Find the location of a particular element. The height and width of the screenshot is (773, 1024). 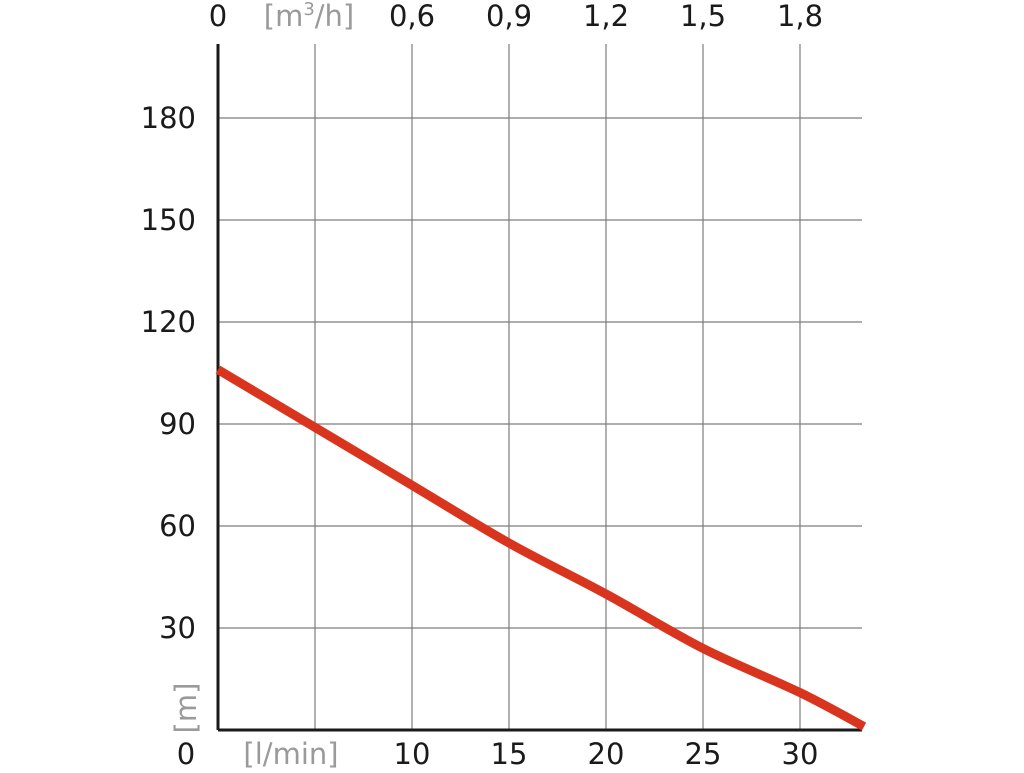

x2-unit-tail: /h] is located at coordinates (334, 16).